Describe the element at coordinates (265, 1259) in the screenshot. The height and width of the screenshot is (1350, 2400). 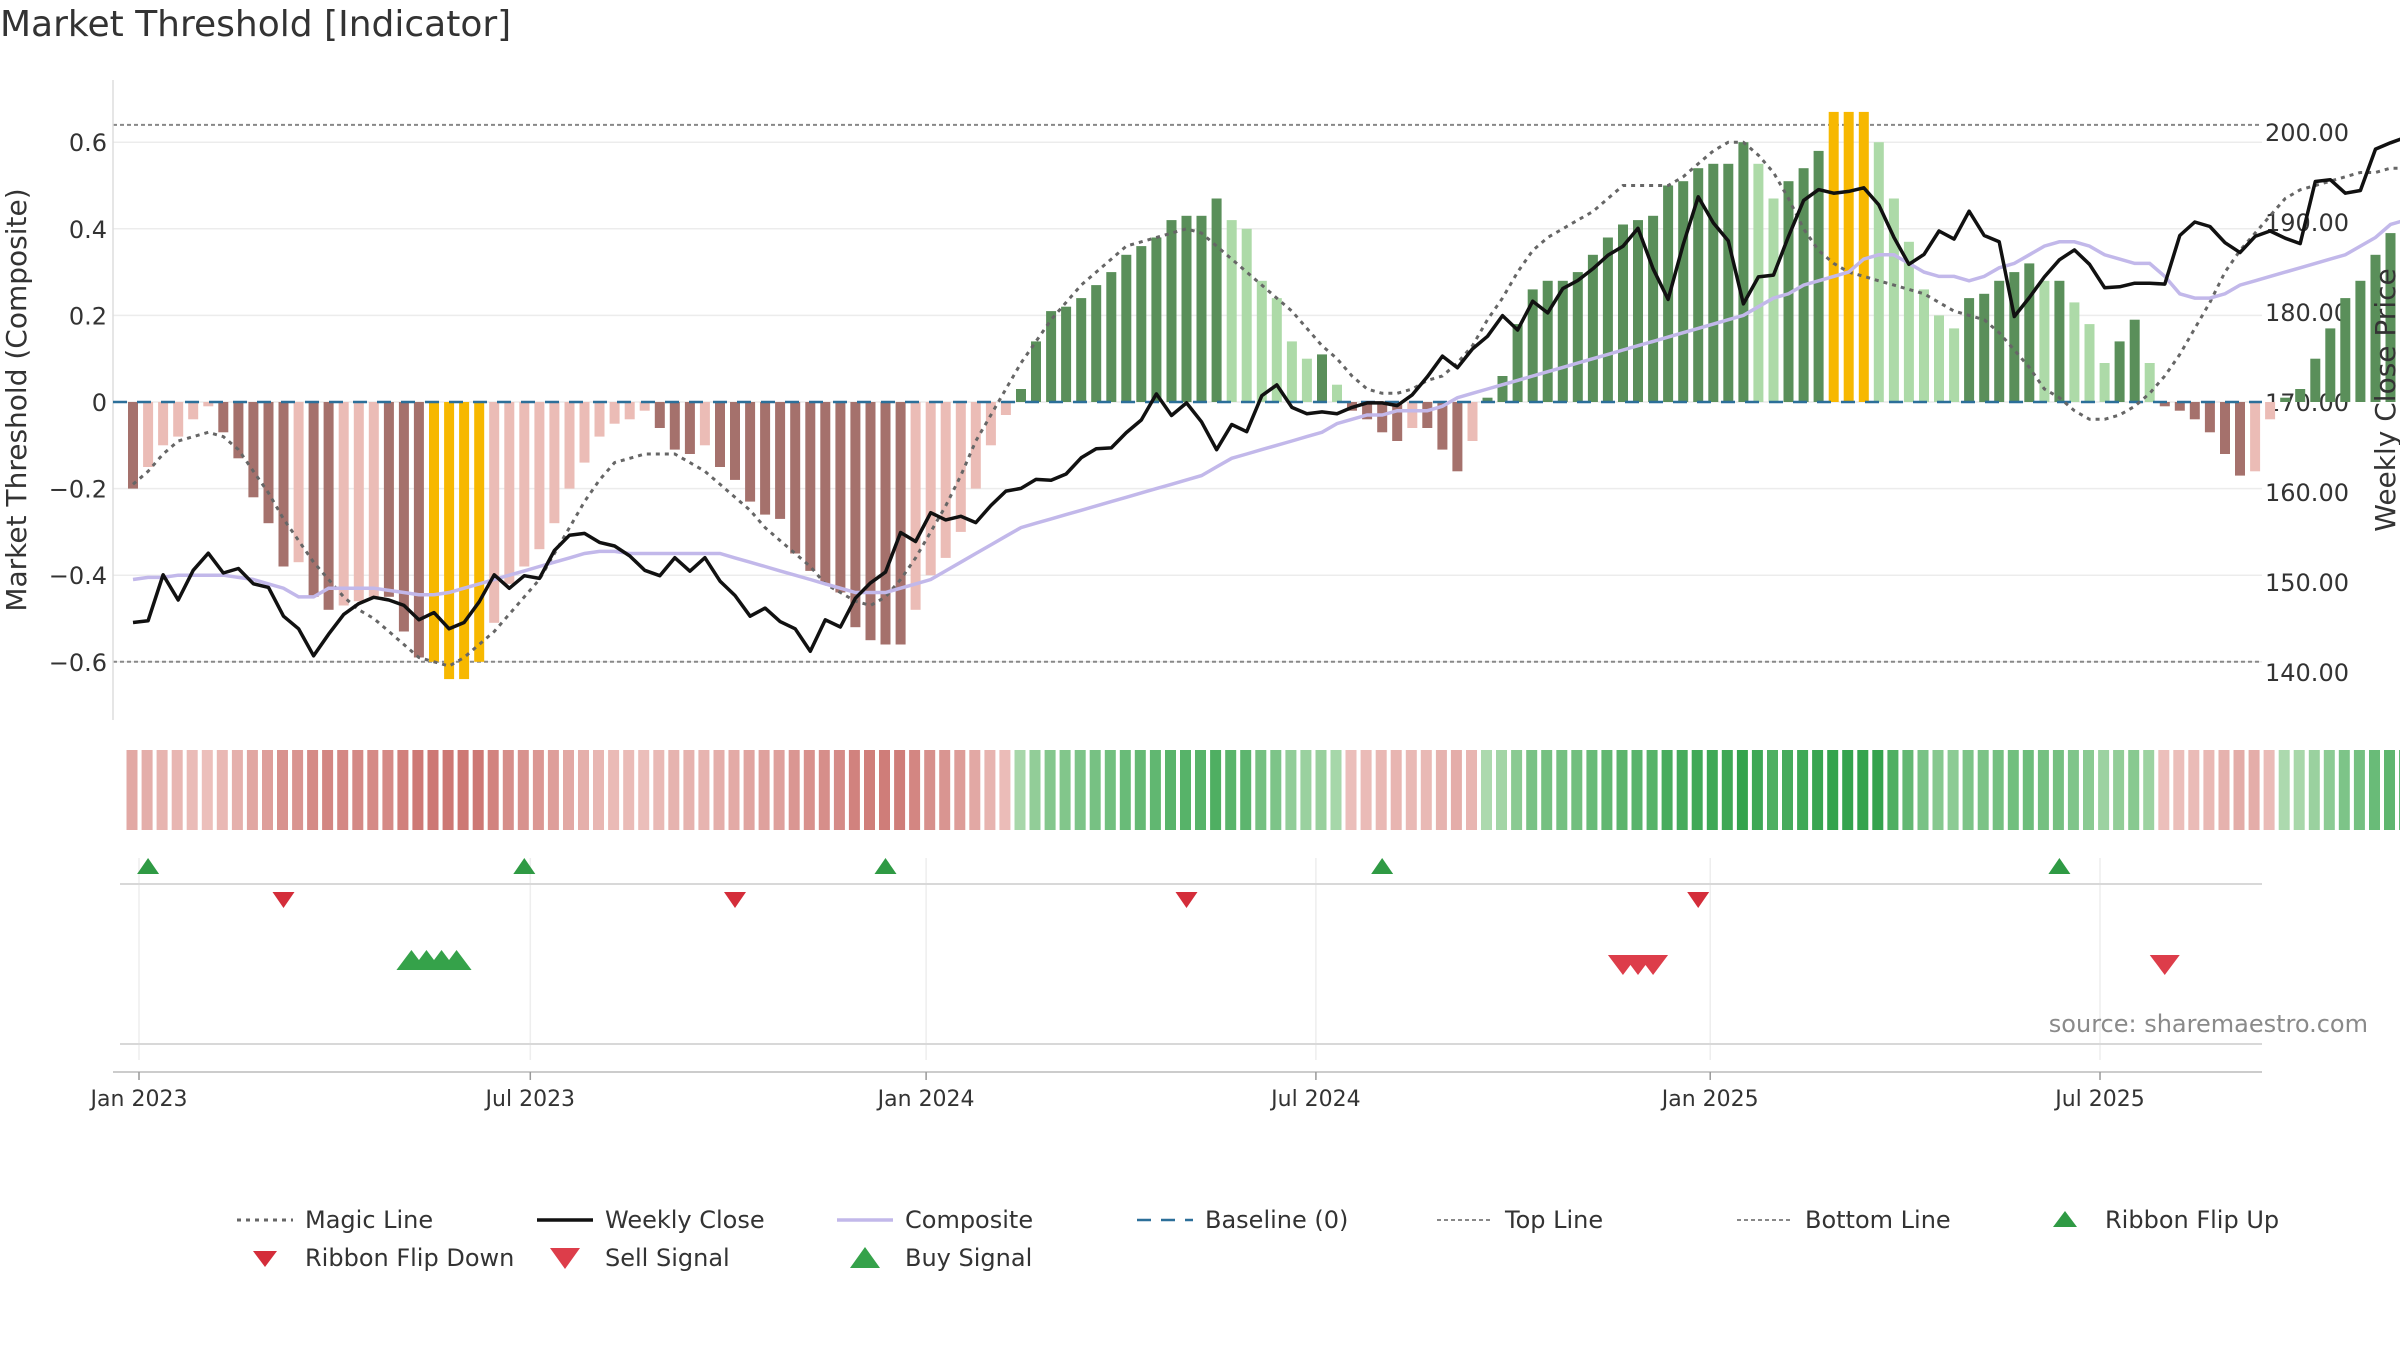
I see `ribbon-flip-down-swatch` at that location.